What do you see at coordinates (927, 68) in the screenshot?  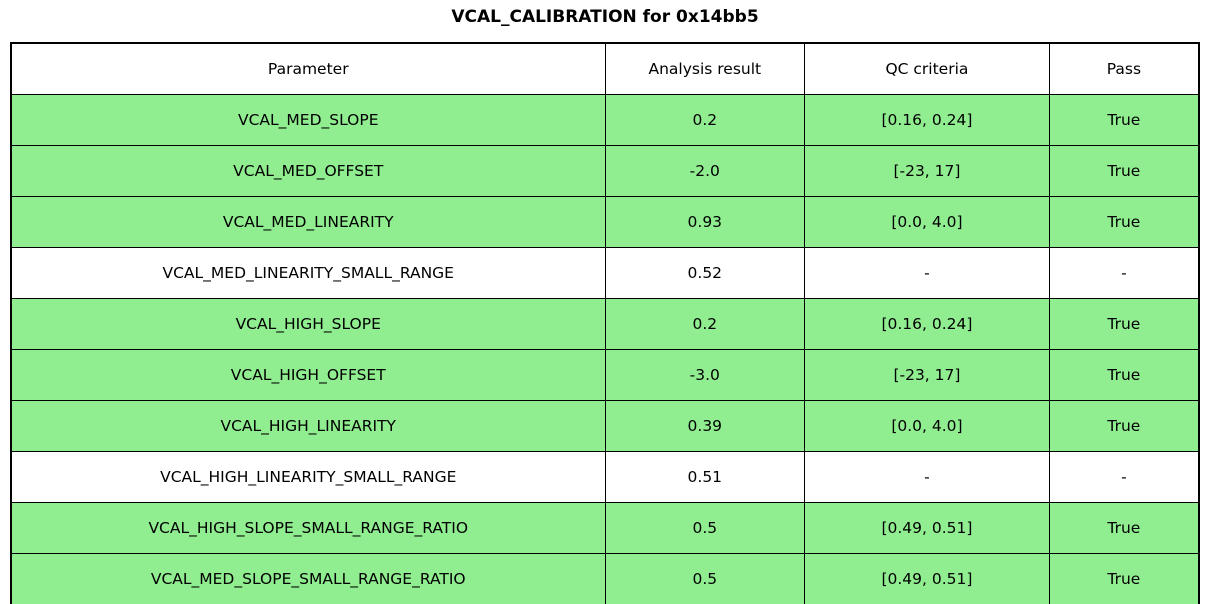 I see `column-header-qc-criteria: QC criteria` at bounding box center [927, 68].